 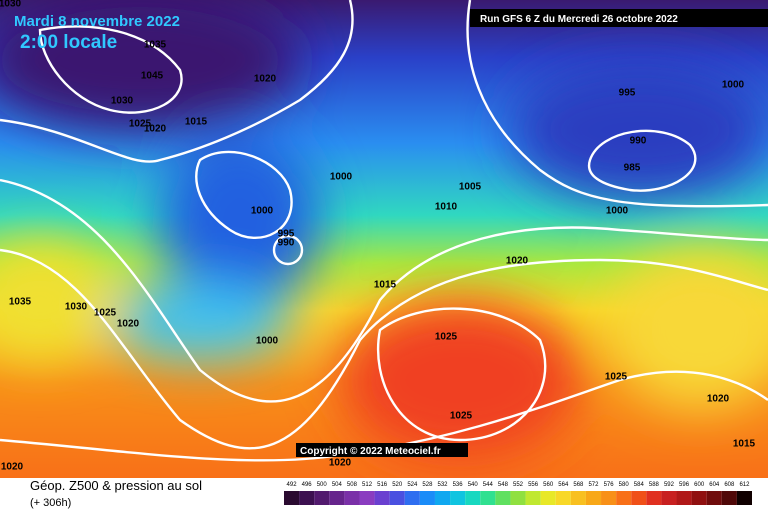 I want to click on isobar-label: 985, so click(x=632, y=168).